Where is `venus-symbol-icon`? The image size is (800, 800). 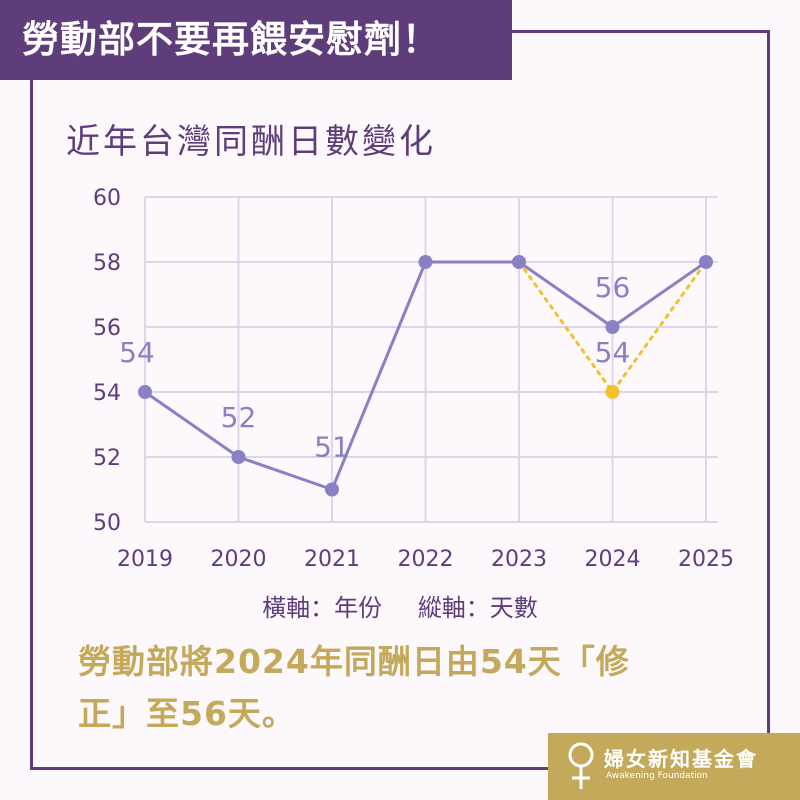
venus-symbol-icon is located at coordinates (581, 765).